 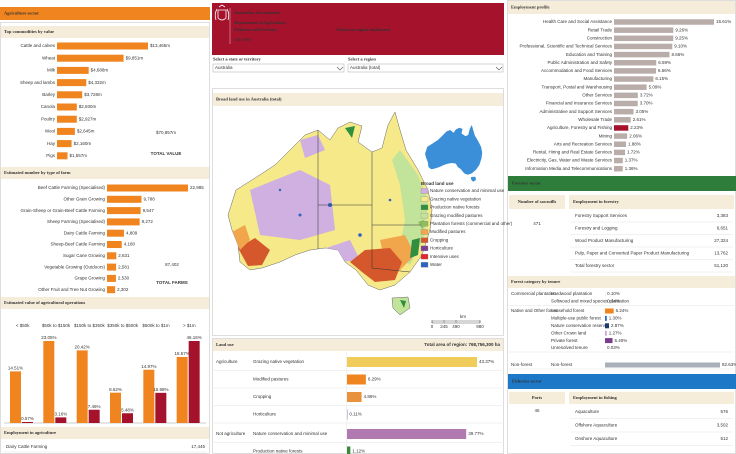 What do you see at coordinates (23, 325) in the screenshot?
I see `x-tick-label: < $50k` at bounding box center [23, 325].